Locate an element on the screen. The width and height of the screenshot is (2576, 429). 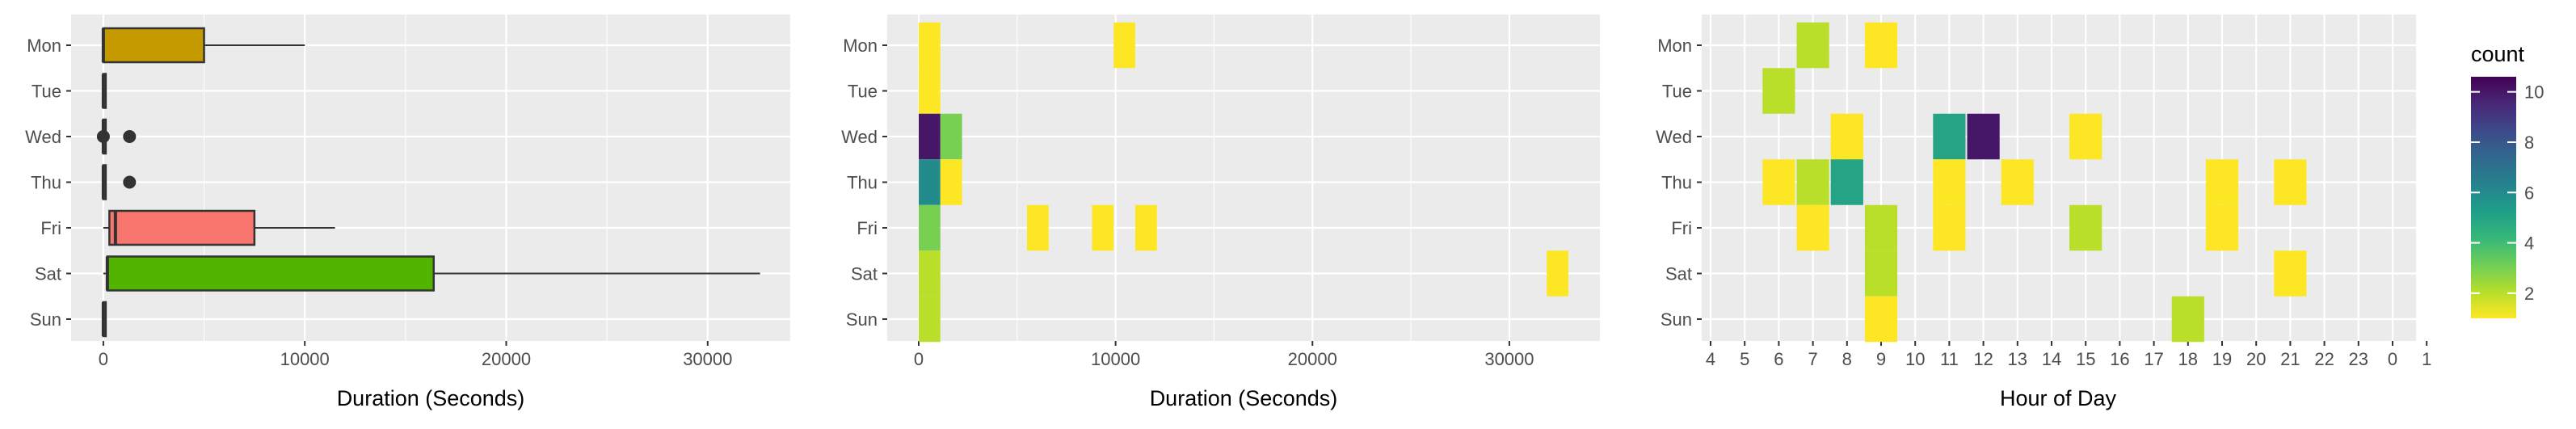
hour-heatmap-x-tick-label: 7 is located at coordinates (1812, 359).